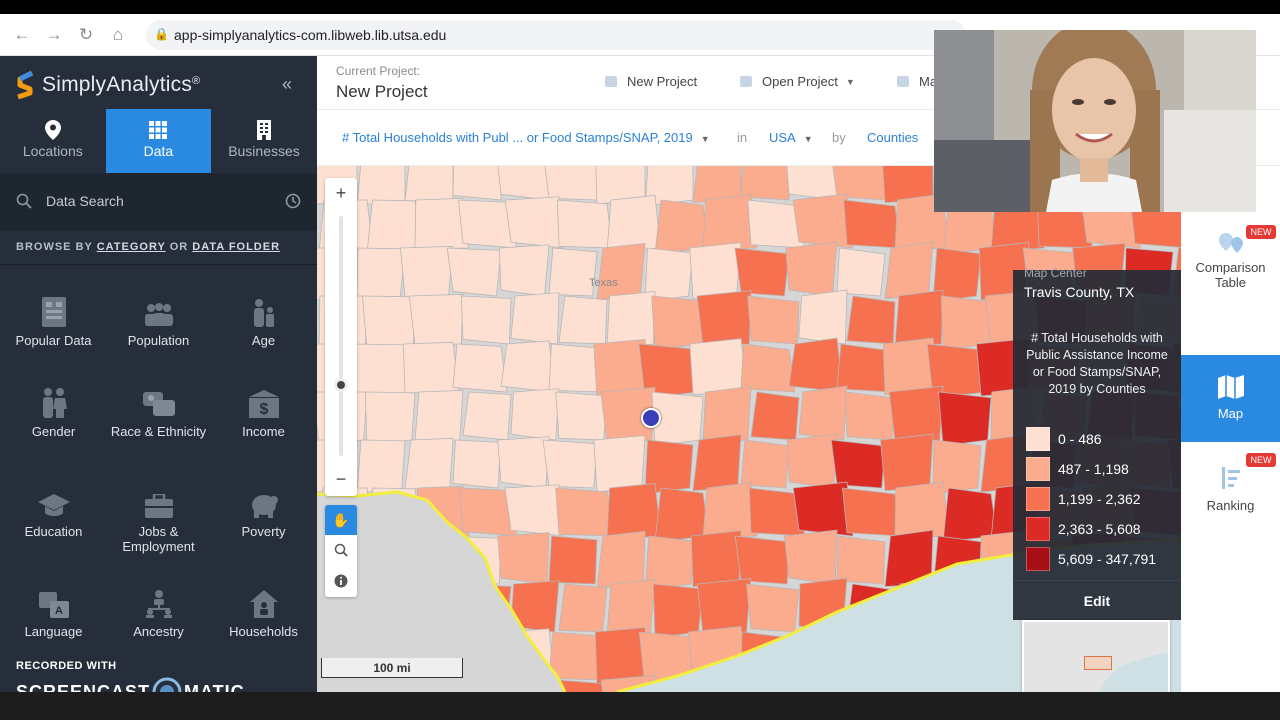 This screenshot has width=1280, height=720. What do you see at coordinates (54, 34) in the screenshot?
I see `forward-icon: →` at bounding box center [54, 34].